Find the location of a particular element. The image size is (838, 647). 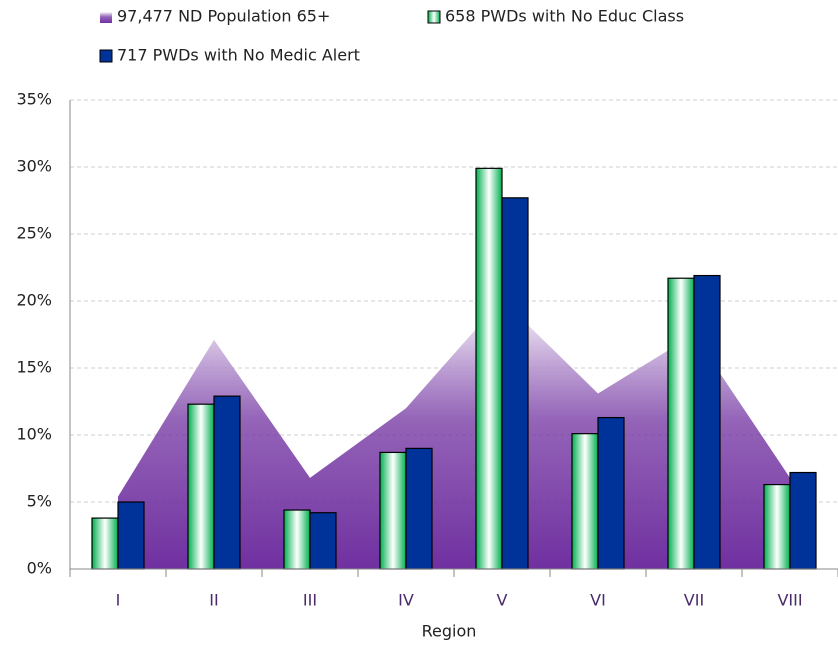

x-tick-label: IV is located at coordinates (406, 600).